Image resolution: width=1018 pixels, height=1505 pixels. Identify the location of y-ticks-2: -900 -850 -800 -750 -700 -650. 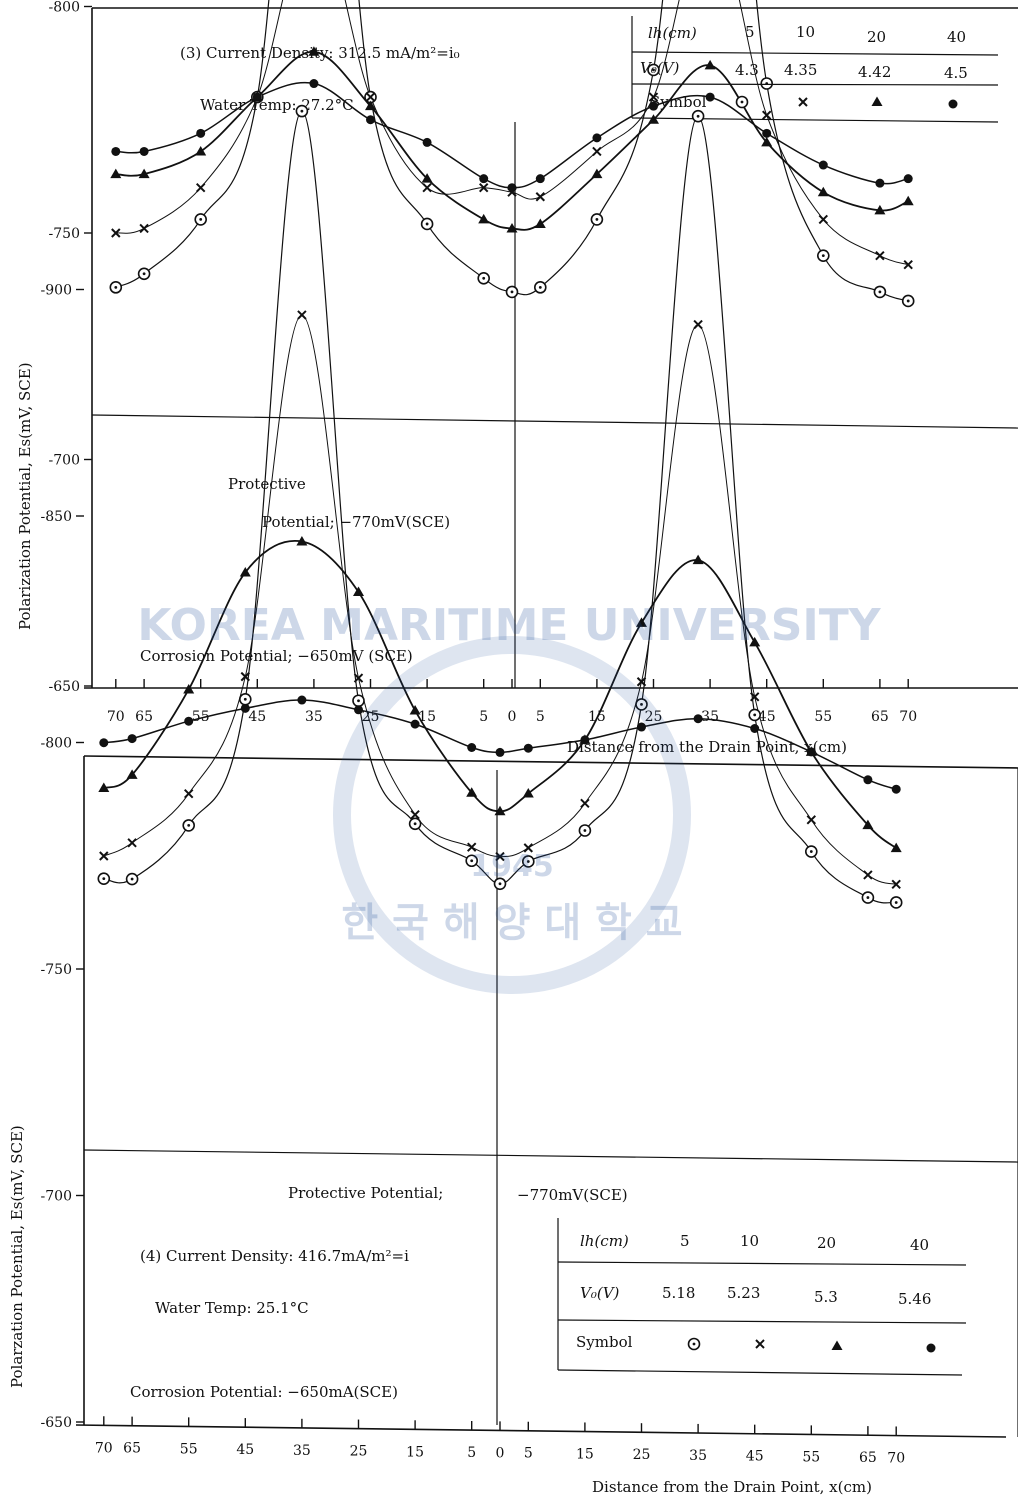
(62, 857).